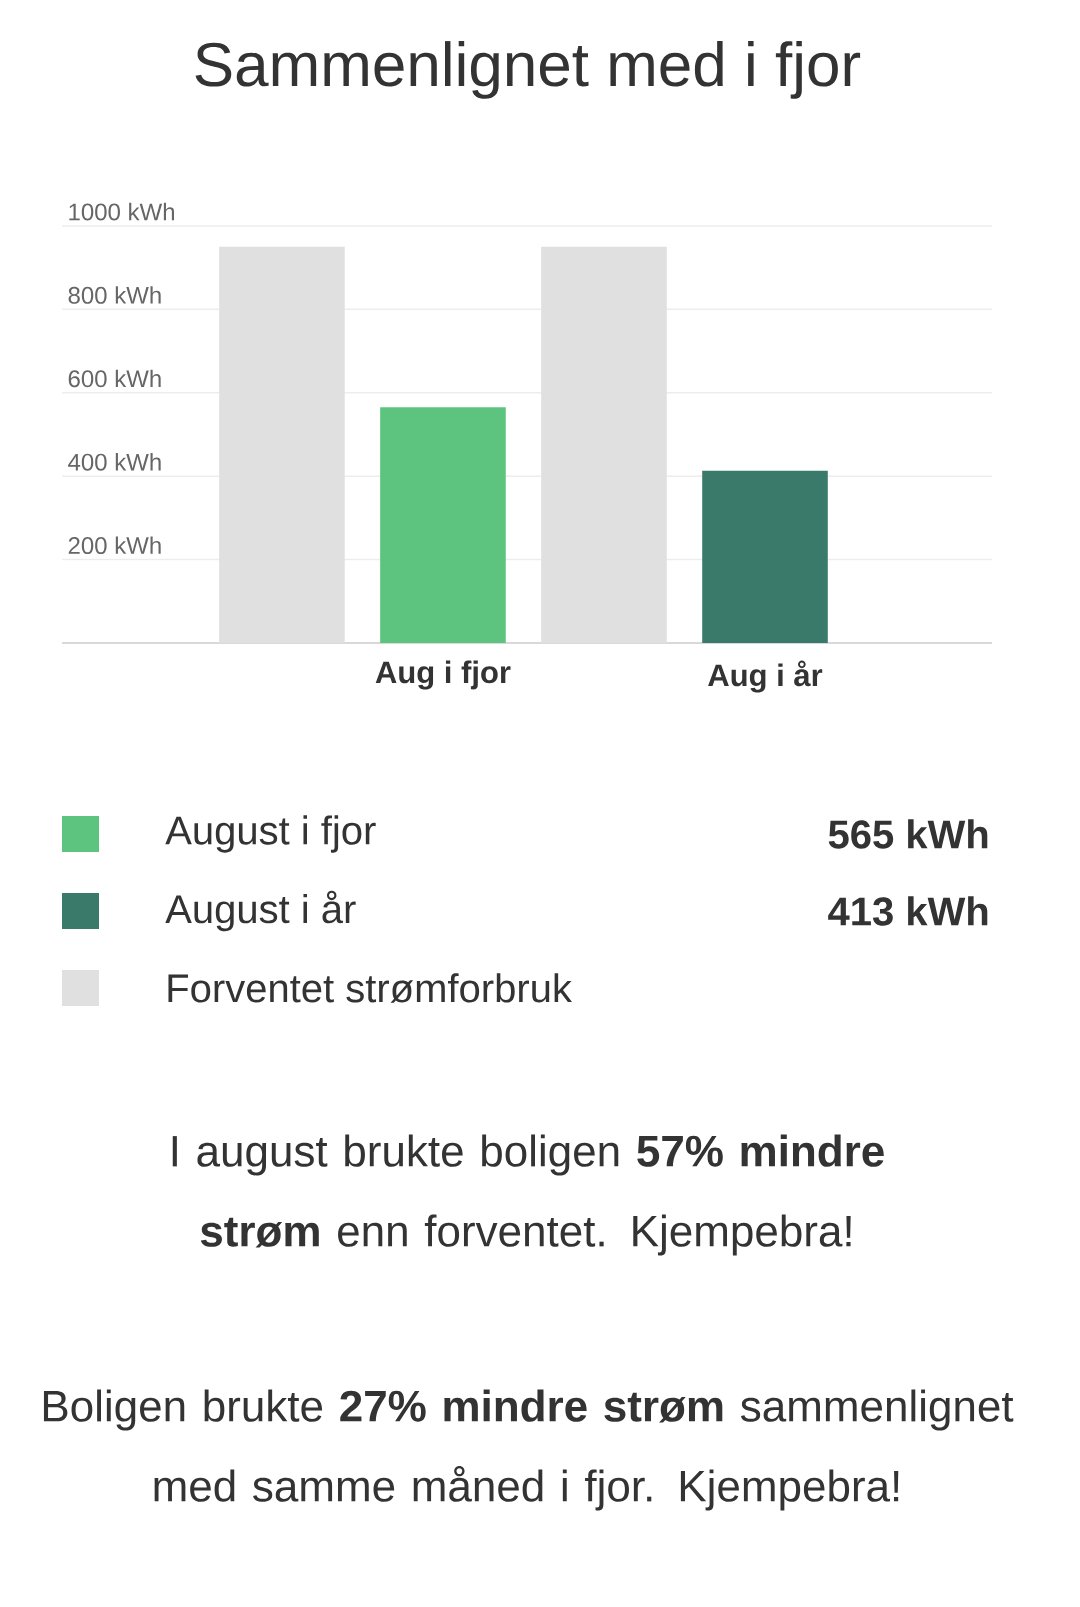  Describe the element at coordinates (765, 676) in the screenshot. I see `x-tick-label: Aug i år` at that location.